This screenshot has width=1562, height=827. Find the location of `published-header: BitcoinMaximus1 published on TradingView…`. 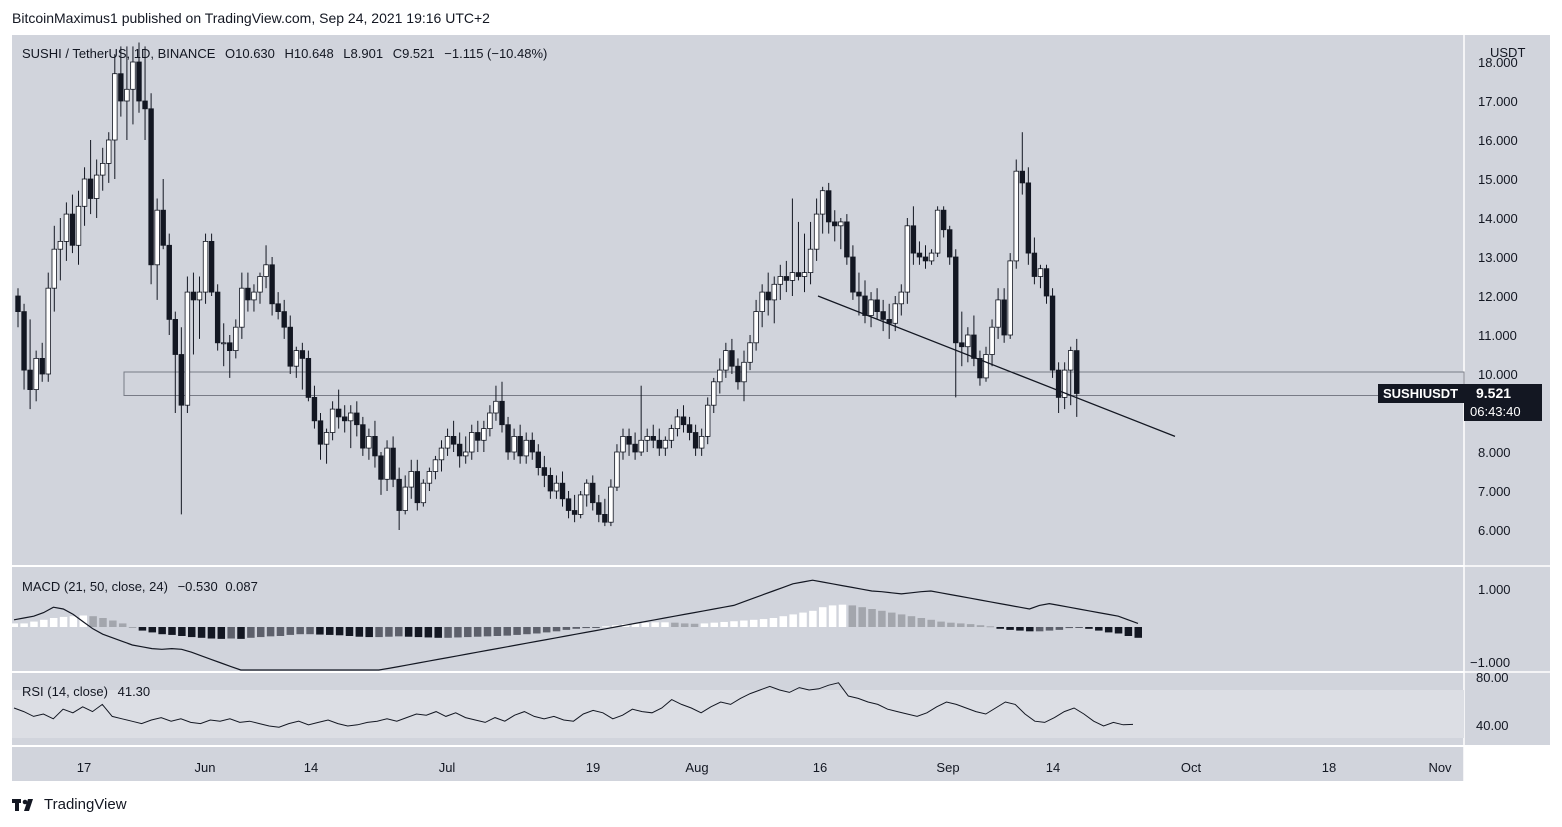

published-header: BitcoinMaximus1 published on TradingView… is located at coordinates (251, 18).